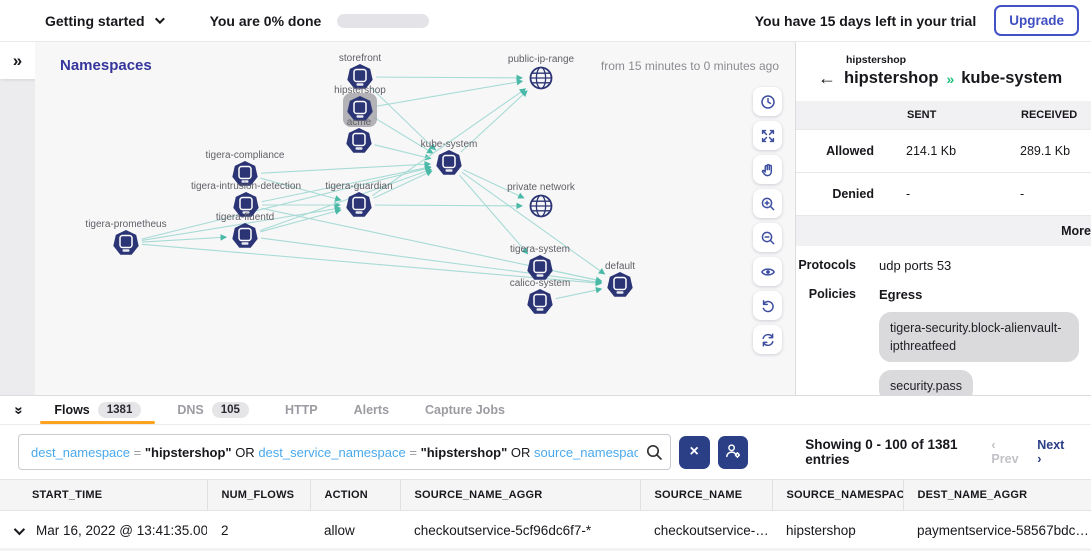 This screenshot has height=551, width=1091. What do you see at coordinates (190, 410) in the screenshot?
I see `tab-label: DNS` at bounding box center [190, 410].